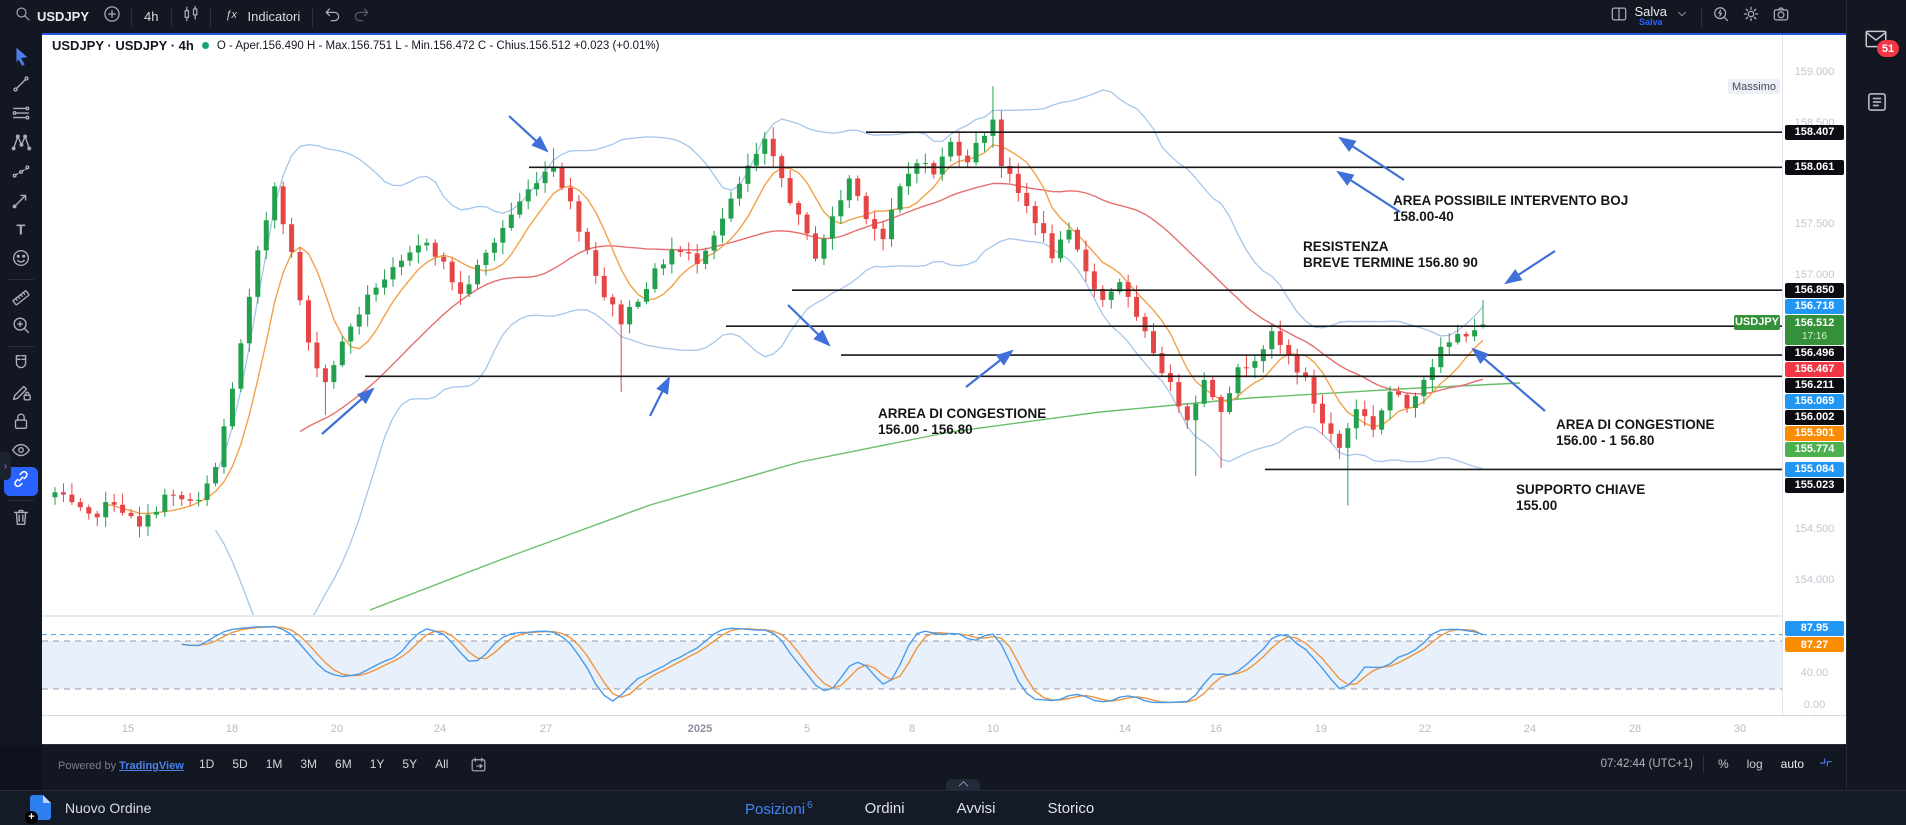  What do you see at coordinates (21, 260) in the screenshot?
I see `tool-emoji-button` at bounding box center [21, 260].